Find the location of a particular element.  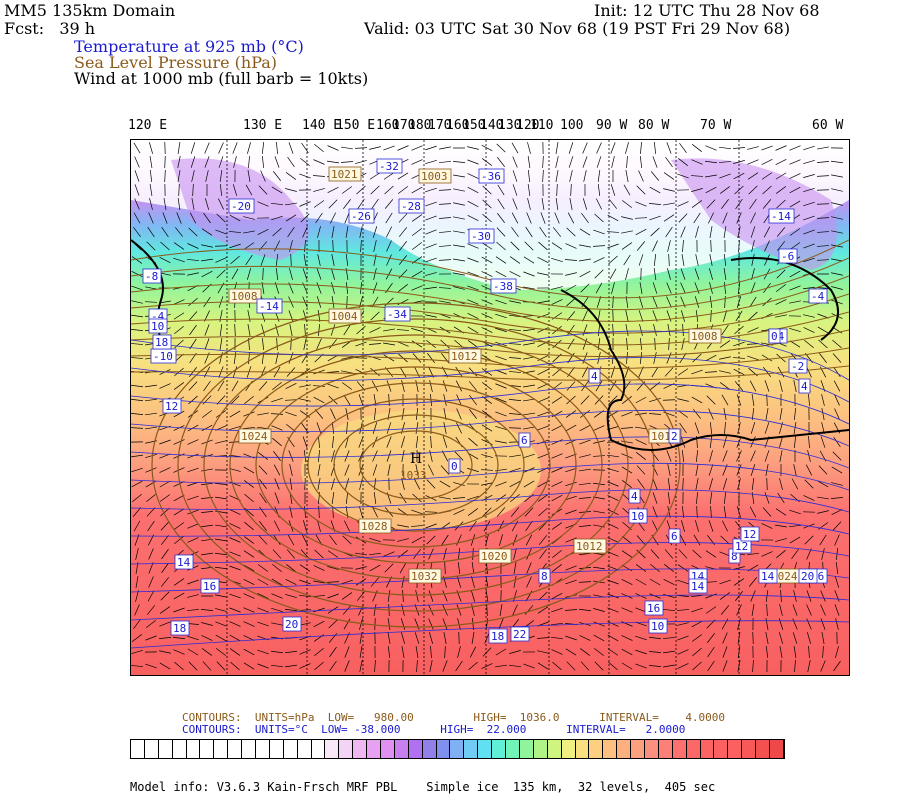

longitude-label: 140 E is located at coordinates (322, 125).